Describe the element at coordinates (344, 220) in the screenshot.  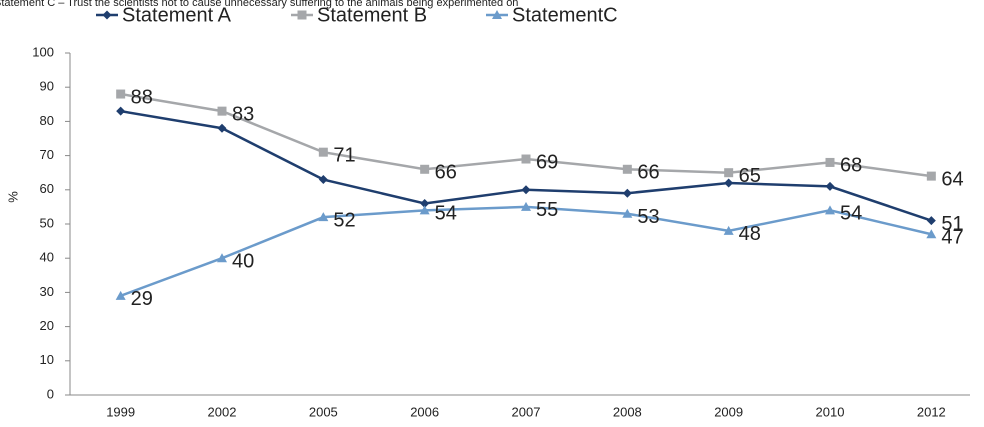
I see `data-label: 52` at that location.